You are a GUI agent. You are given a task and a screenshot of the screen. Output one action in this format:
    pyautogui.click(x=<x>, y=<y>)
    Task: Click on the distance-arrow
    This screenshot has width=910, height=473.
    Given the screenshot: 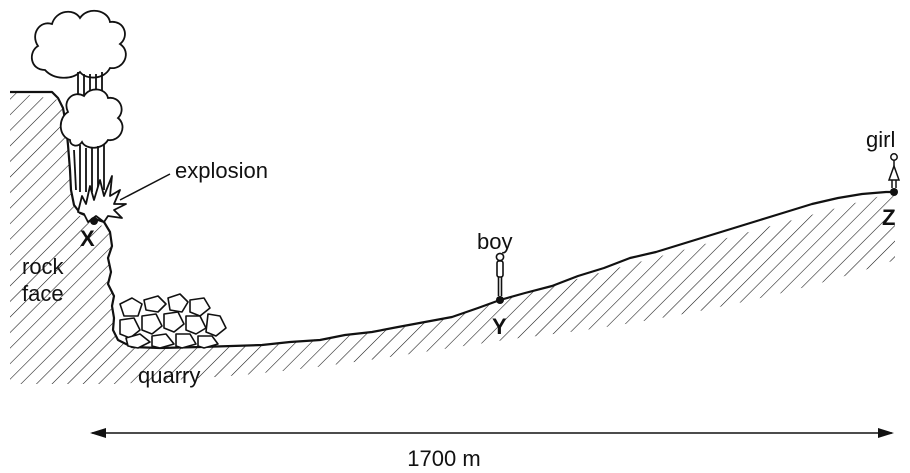 What is the action you would take?
    pyautogui.click(x=492, y=433)
    